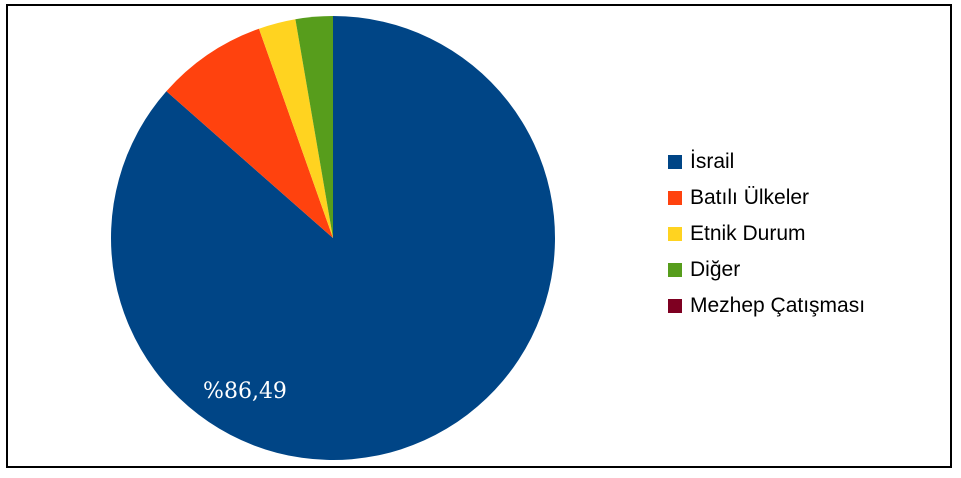  I want to click on legend-label: Diğer, so click(715, 269).